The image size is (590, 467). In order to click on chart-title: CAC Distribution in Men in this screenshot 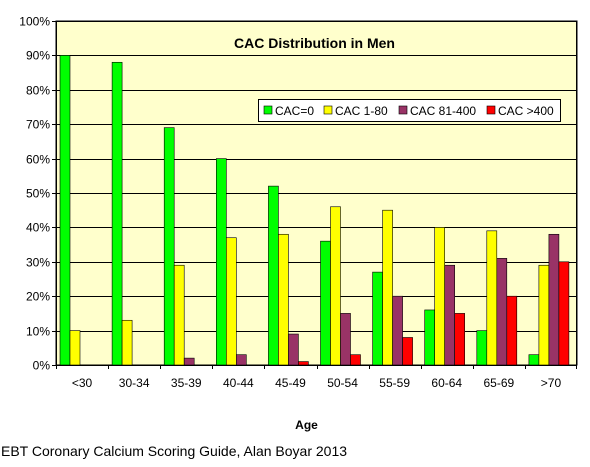, I will do `click(314, 43)`.